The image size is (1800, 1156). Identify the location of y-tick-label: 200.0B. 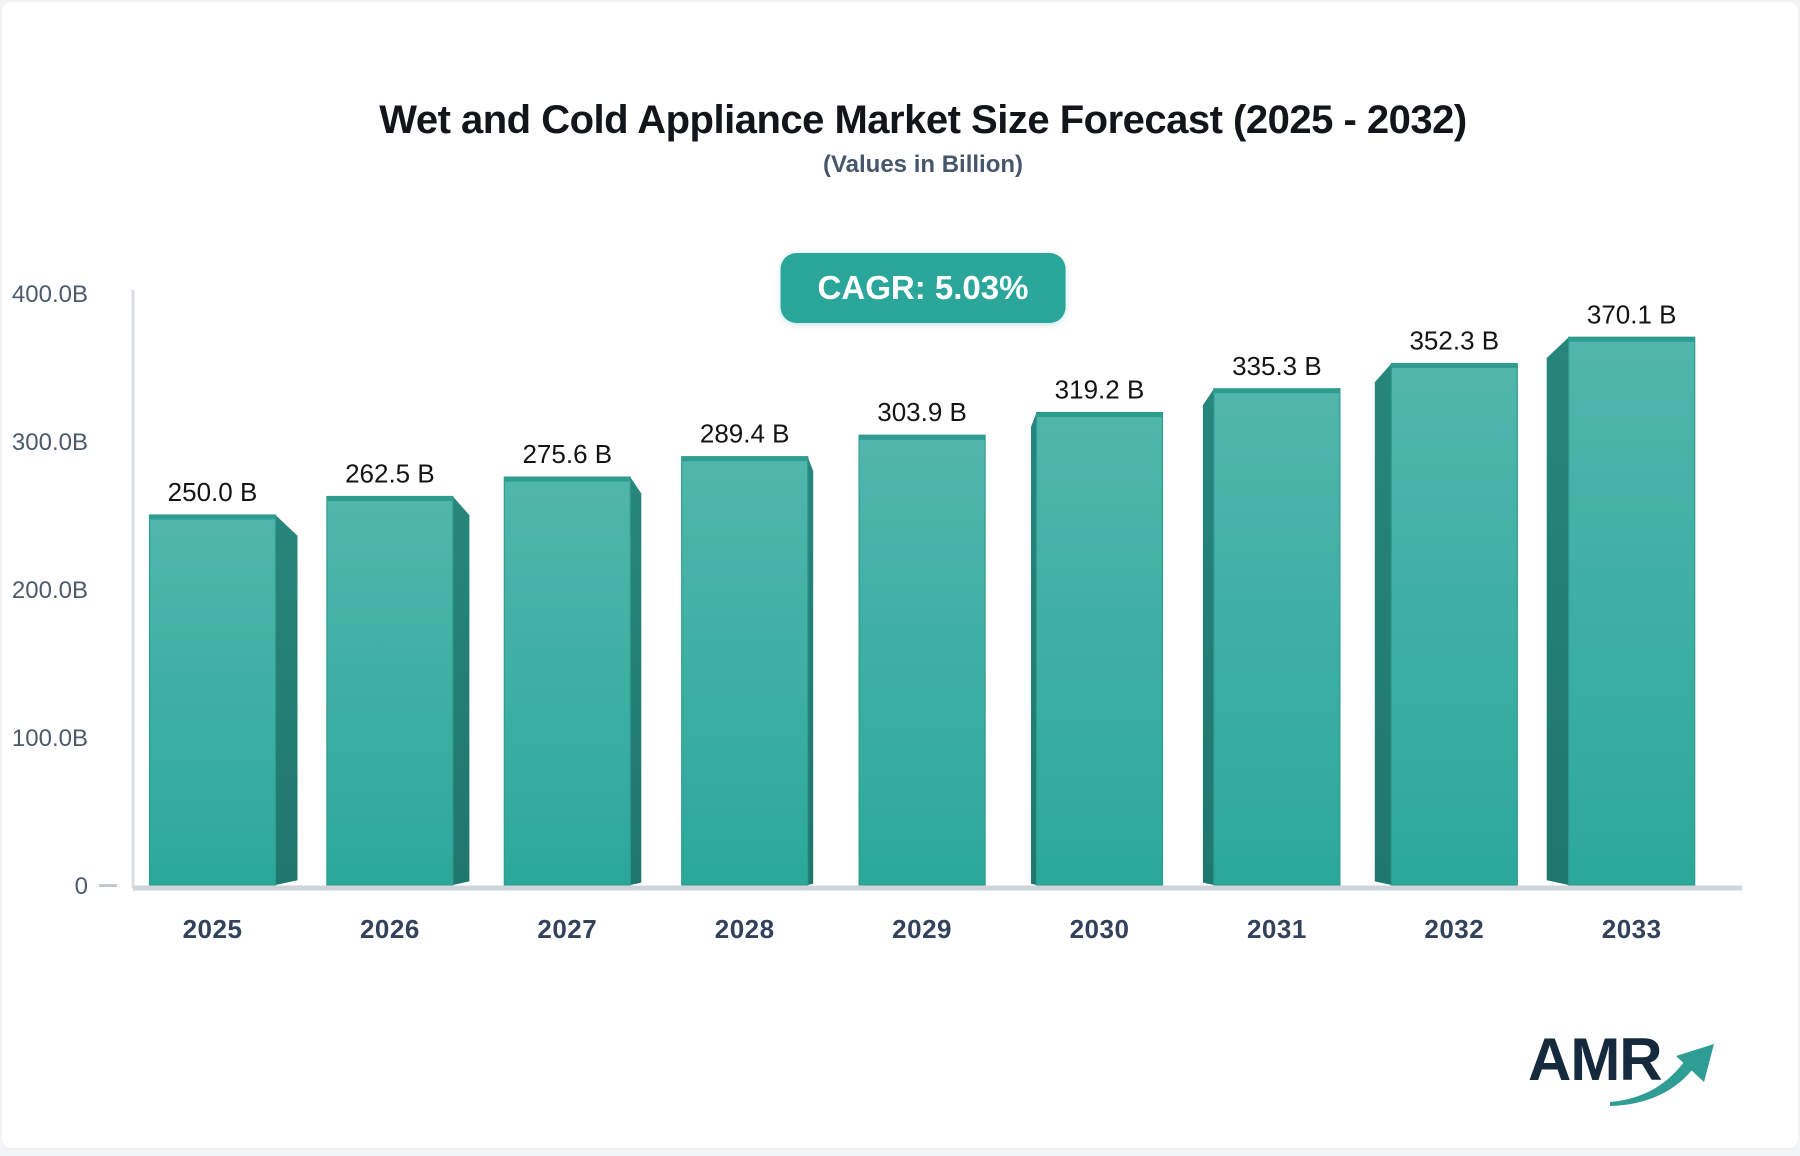
(50, 590).